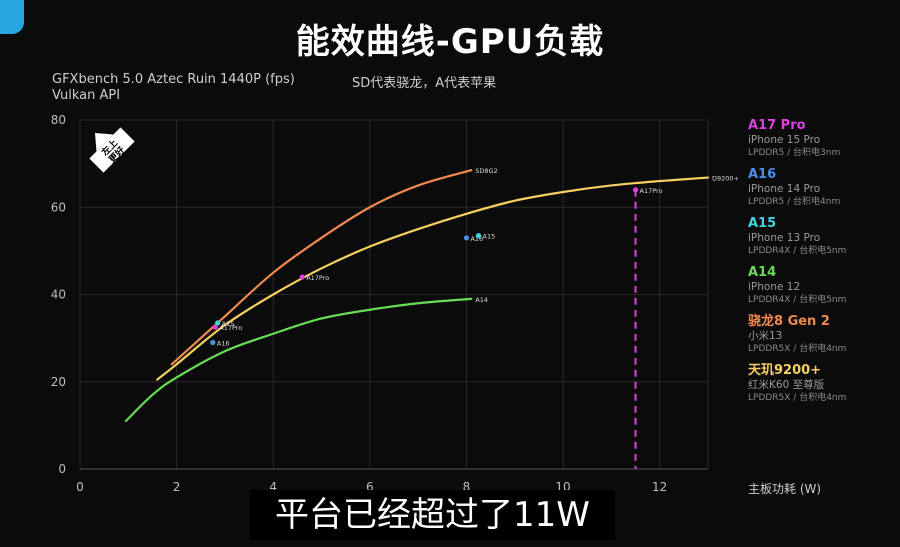 Image resolution: width=900 pixels, height=547 pixels. Describe the element at coordinates (58, 382) in the screenshot. I see `y-tick-label: 20` at that location.